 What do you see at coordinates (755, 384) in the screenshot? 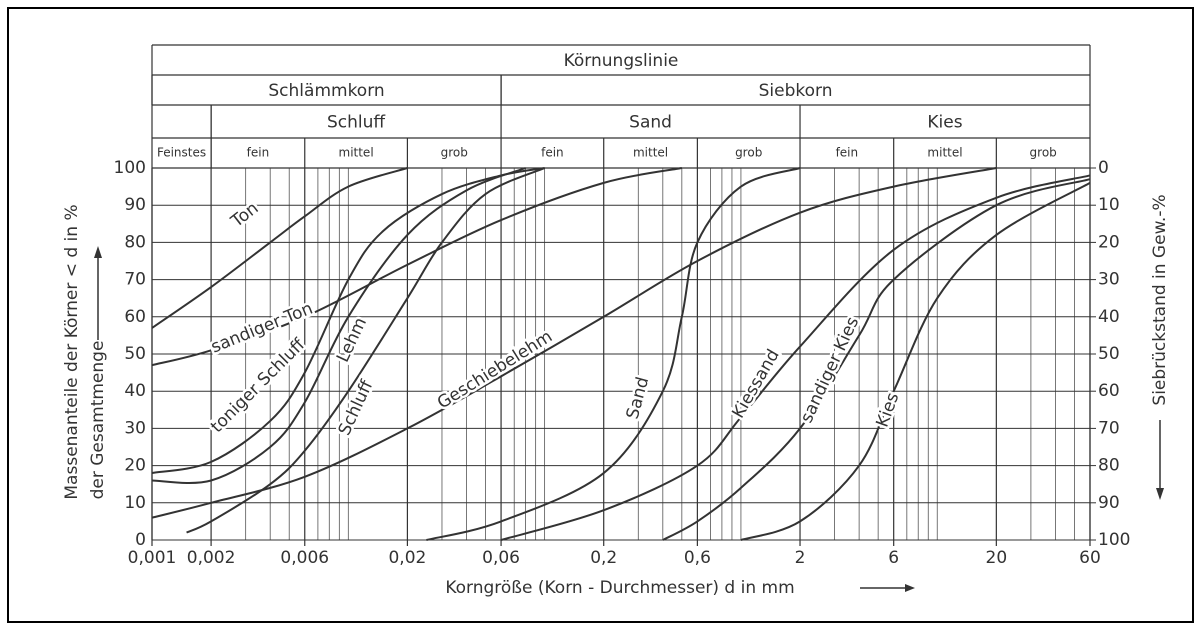
I see `curve-label: Kiessand` at bounding box center [755, 384].